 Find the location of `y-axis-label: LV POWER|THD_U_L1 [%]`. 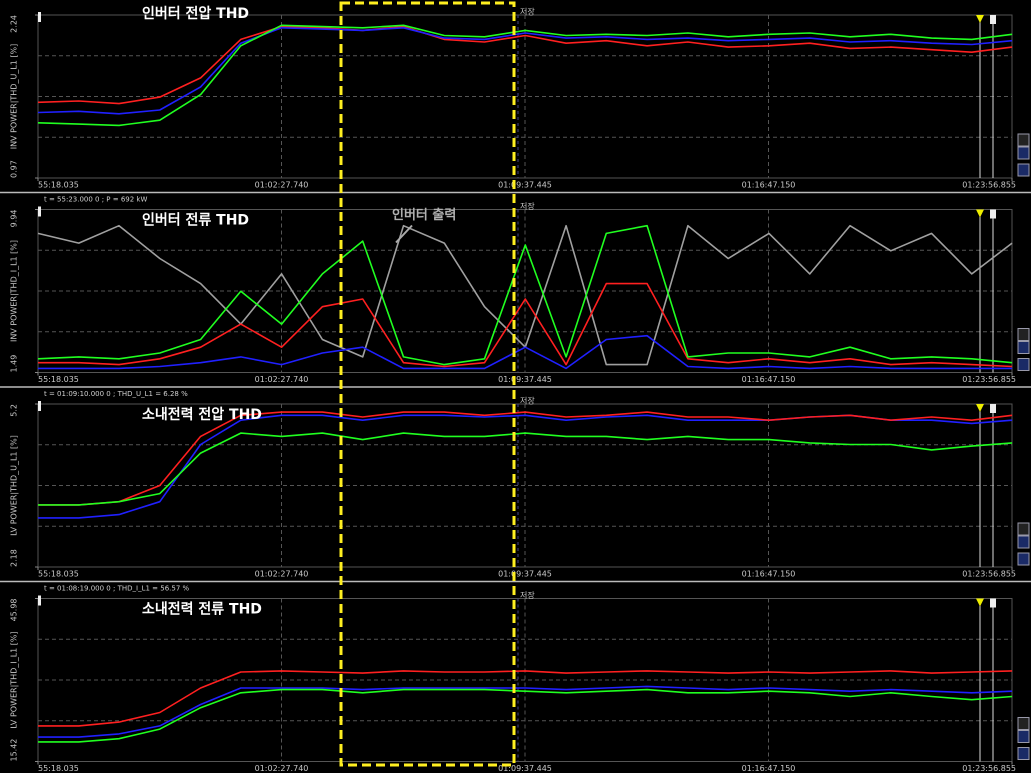

y-axis-label: LV POWER|THD_U_L1 [%] is located at coordinates (14, 485).